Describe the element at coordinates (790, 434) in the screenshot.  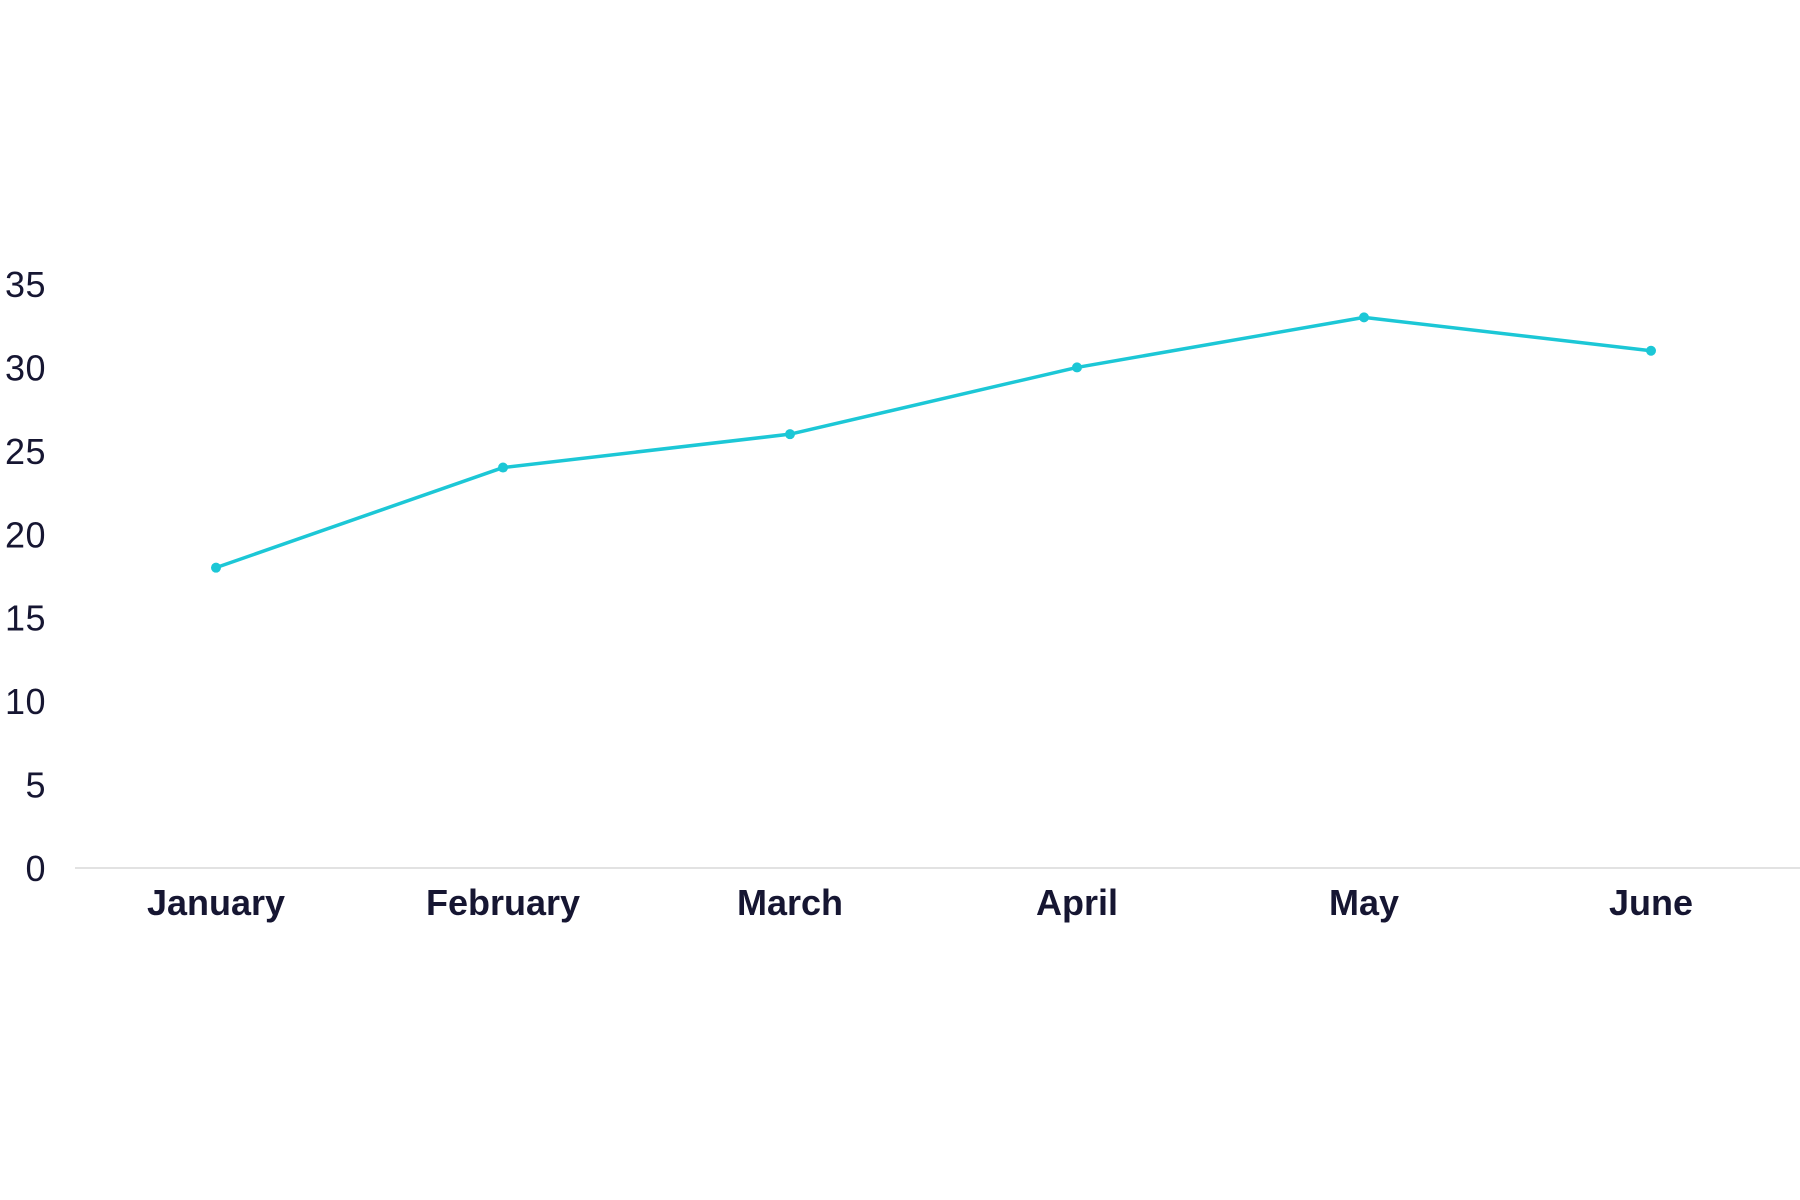
I see `data-point-march` at that location.